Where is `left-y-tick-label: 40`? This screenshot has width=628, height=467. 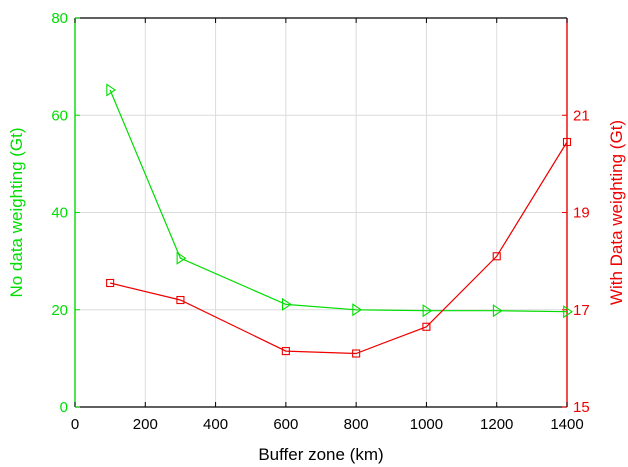 left-y-tick-label: 40 is located at coordinates (59, 213).